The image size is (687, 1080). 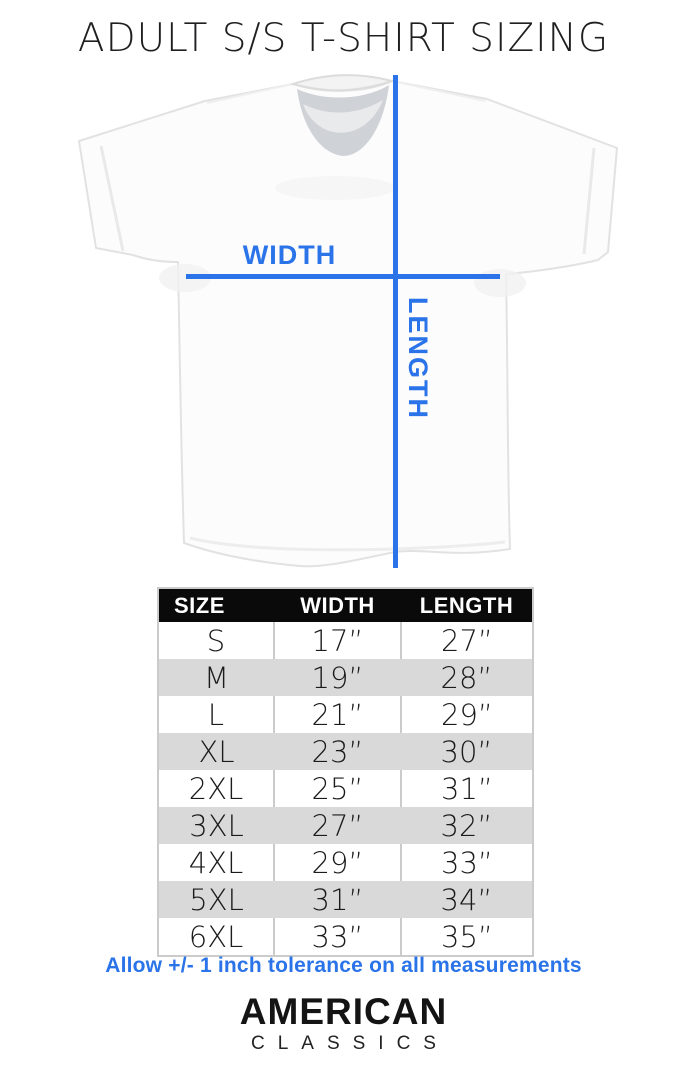 I want to click on brand-logo: AMERICAN CLASSICS, so click(x=343, y=1024).